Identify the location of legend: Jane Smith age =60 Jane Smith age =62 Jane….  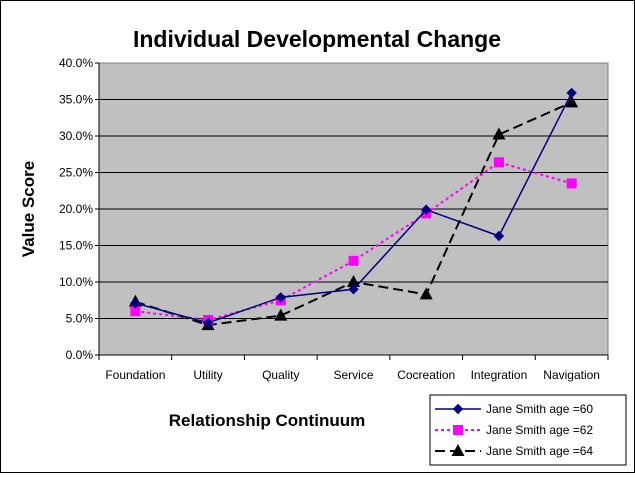
(528, 430).